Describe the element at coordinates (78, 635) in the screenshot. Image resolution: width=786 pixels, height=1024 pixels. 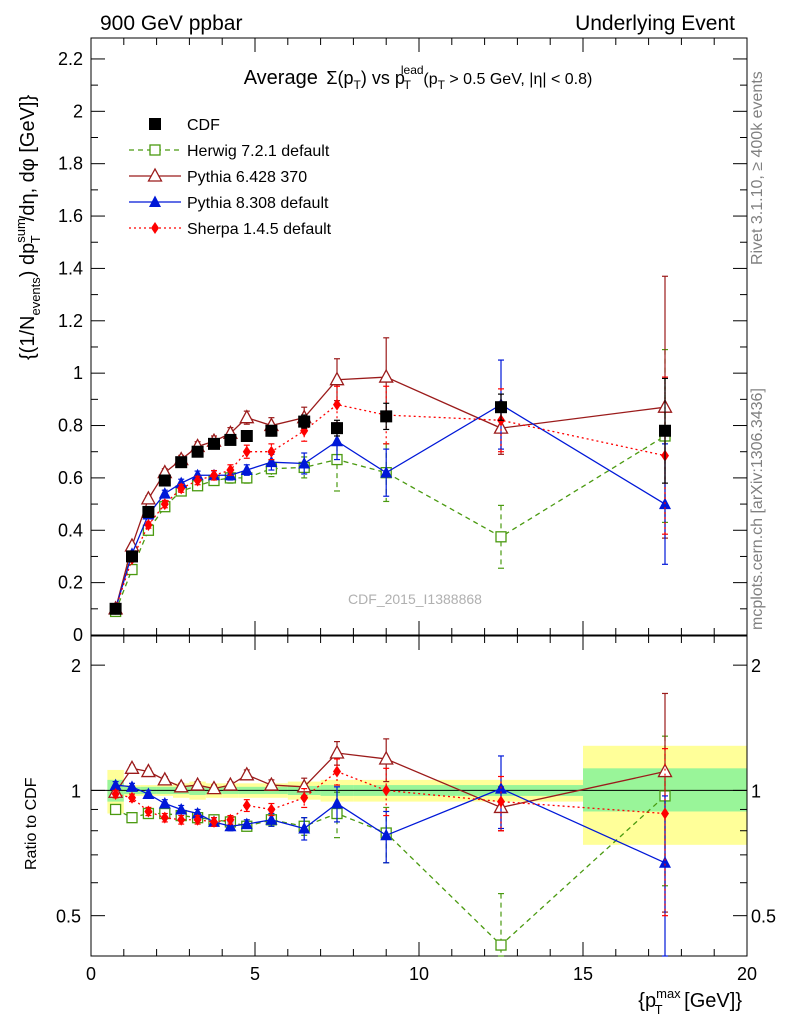
I see `y-top-tick-label-0: 0` at that location.